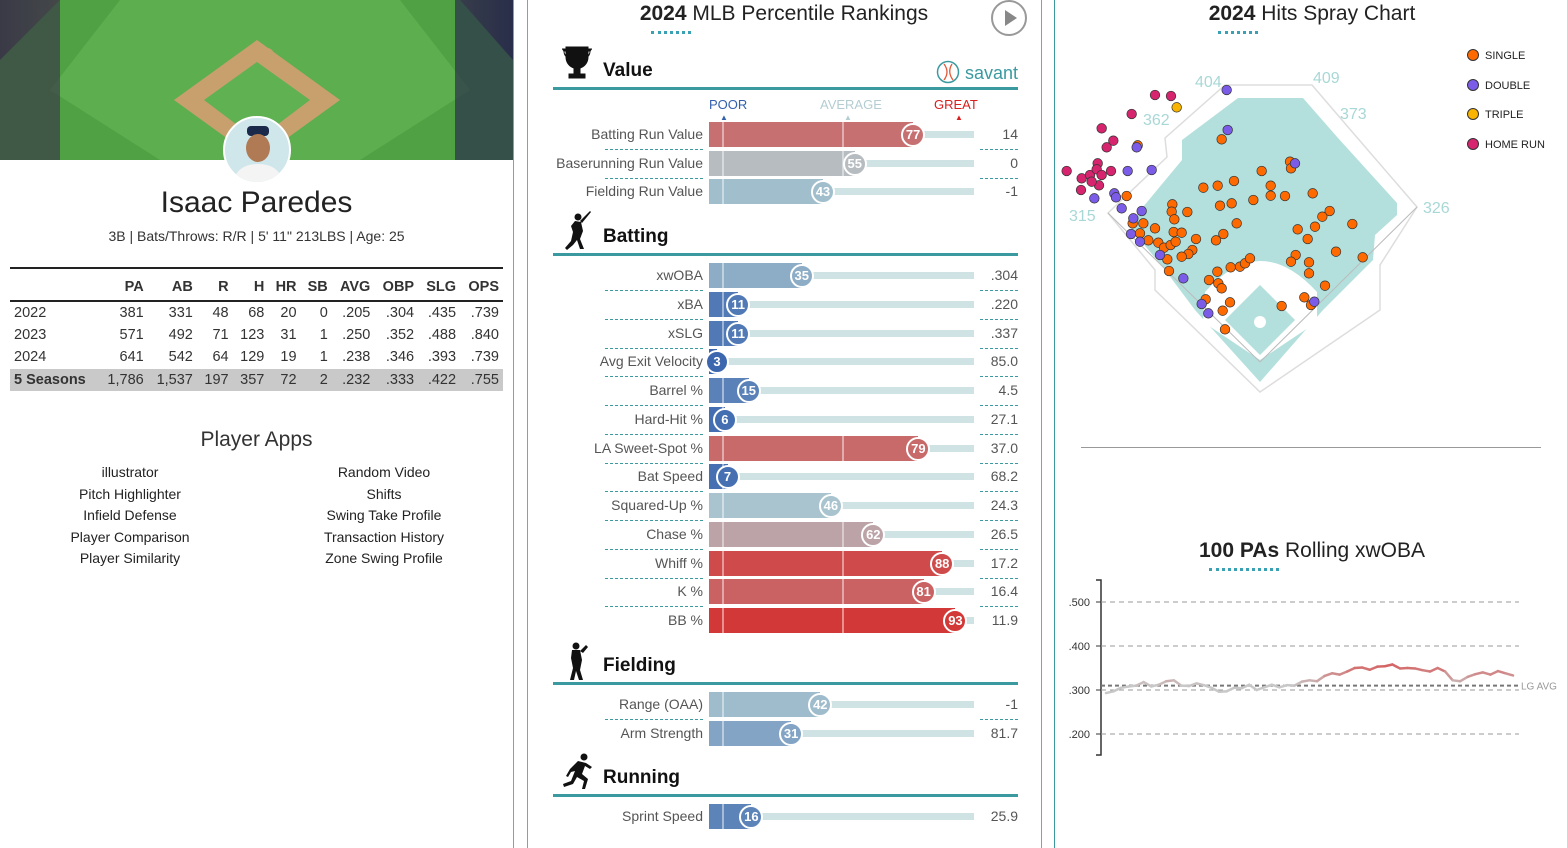 This screenshot has height=848, width=1567. I want to click on percentile-row: Batting Run Value 77 14, so click(785, 135).